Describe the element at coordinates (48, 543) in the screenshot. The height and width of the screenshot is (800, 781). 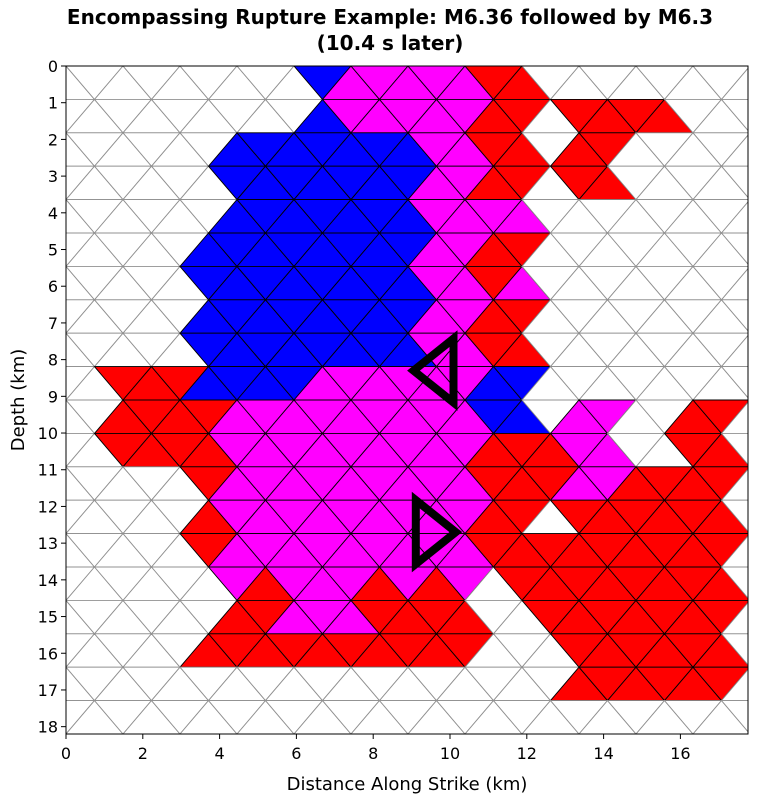
I see `y-tick-label: 13` at that location.